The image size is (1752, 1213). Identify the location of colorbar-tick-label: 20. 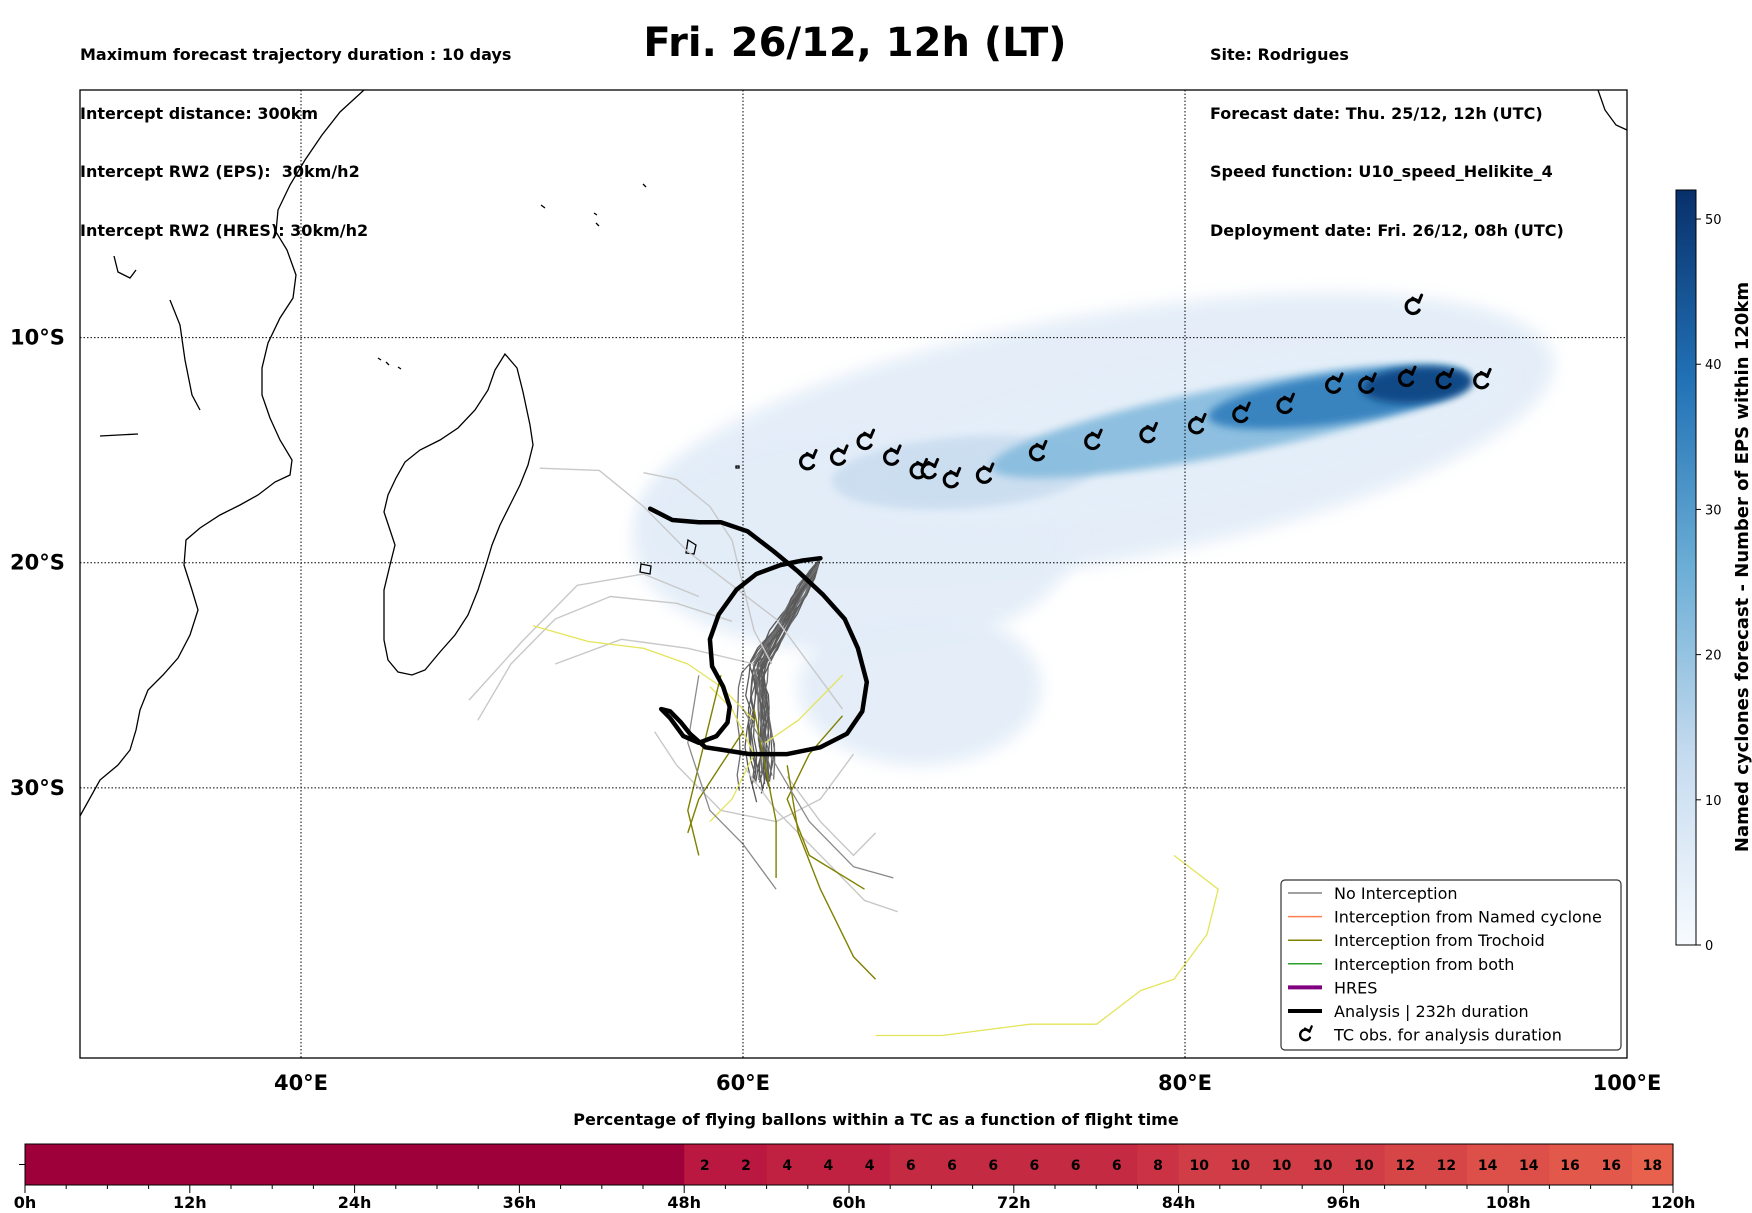
(1713, 656).